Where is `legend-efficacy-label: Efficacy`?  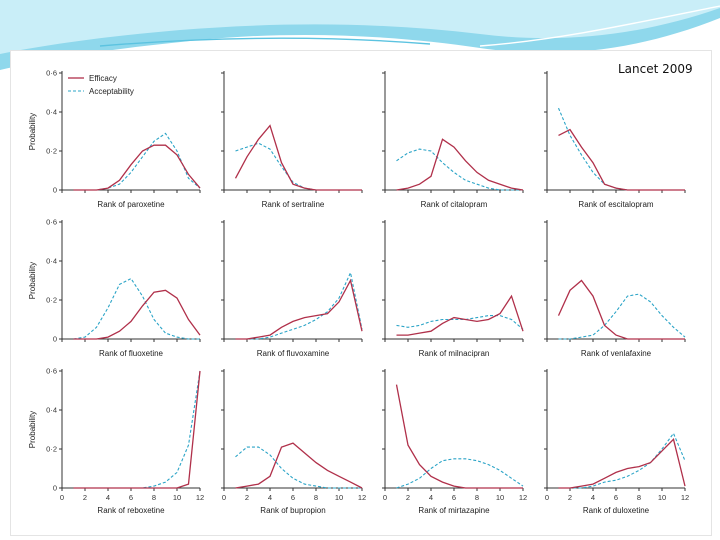
legend-efficacy-label: Efficacy is located at coordinates (103, 78).